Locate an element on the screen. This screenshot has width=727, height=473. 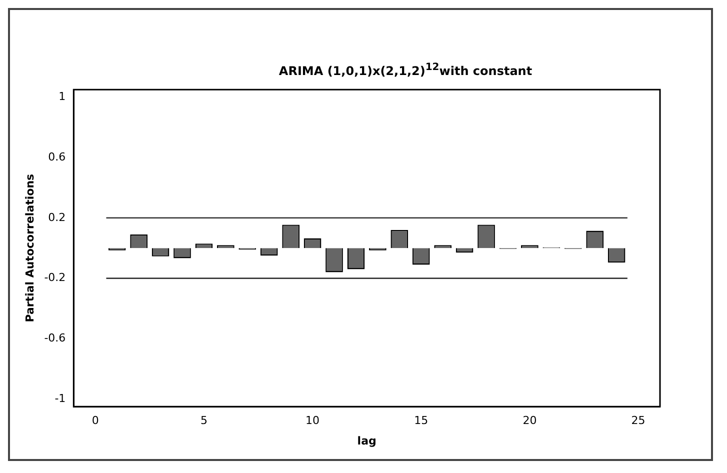
x-tick-label: 10 is located at coordinates (313, 421).